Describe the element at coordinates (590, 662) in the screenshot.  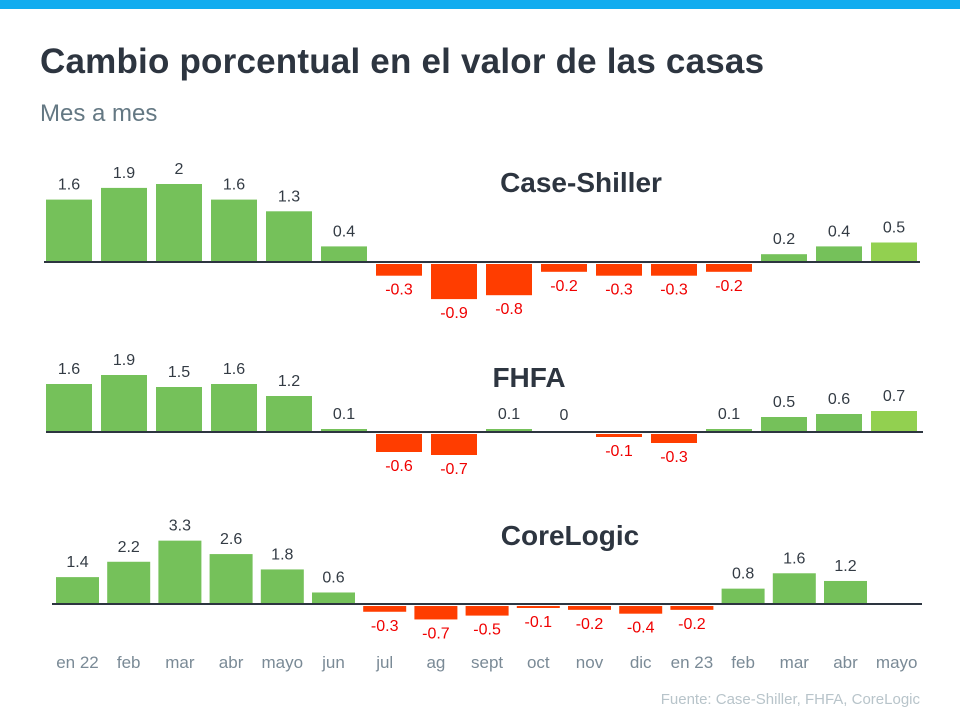
I see `month-tick-label: nov` at that location.